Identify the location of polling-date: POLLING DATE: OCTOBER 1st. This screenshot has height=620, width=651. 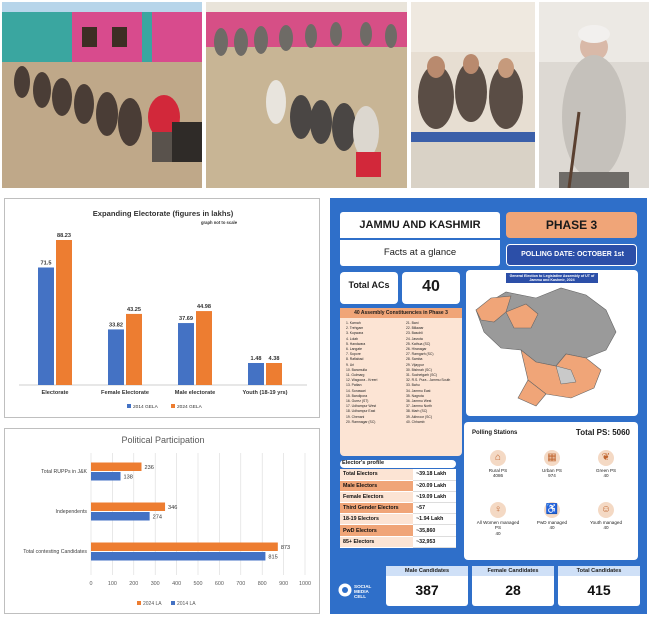
(572, 254).